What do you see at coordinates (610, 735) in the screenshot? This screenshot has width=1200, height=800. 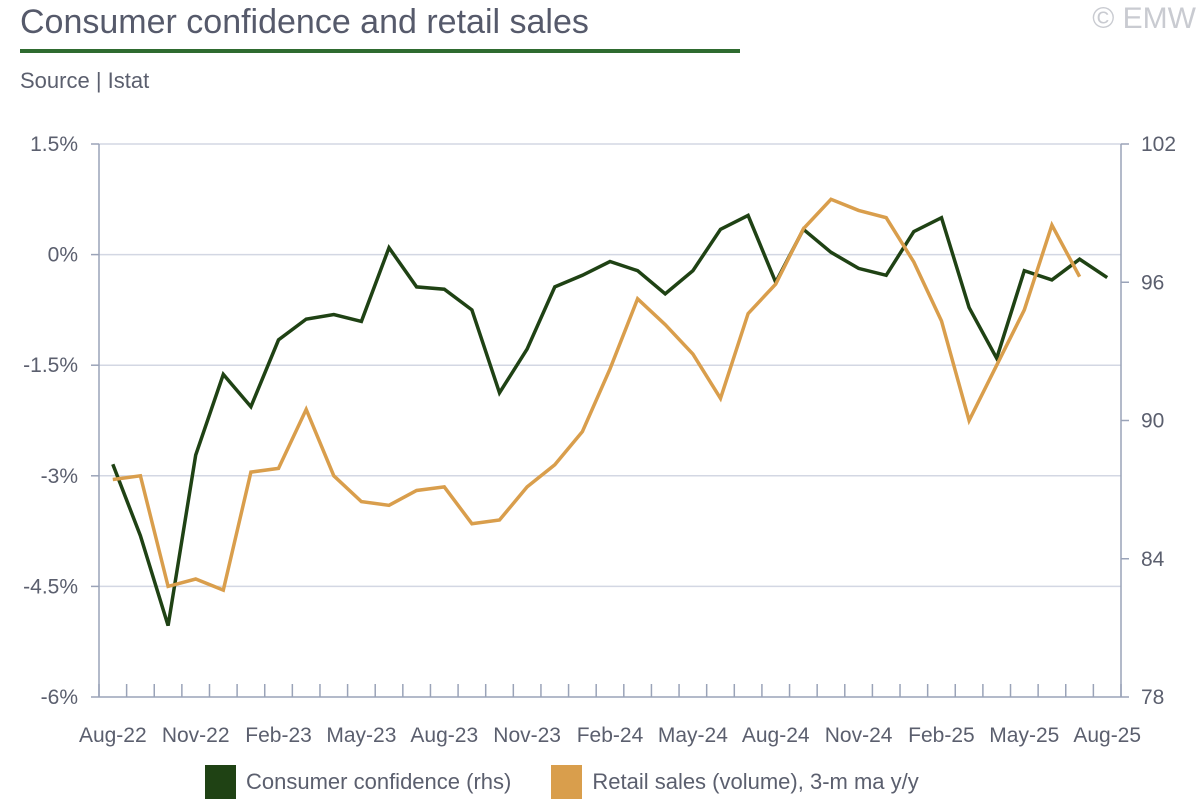 I see `x-tick-label: Feb-24` at bounding box center [610, 735].